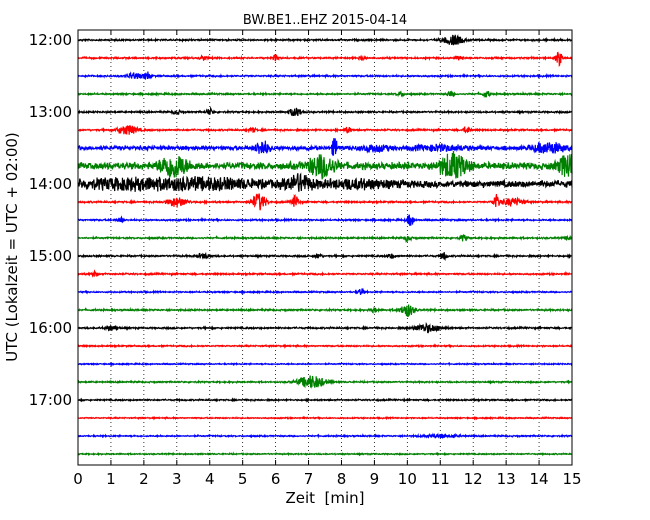 This screenshot has width=650, height=520. What do you see at coordinates (50, 40) in the screenshot?
I see `y-tick-label: 12:00` at bounding box center [50, 40].